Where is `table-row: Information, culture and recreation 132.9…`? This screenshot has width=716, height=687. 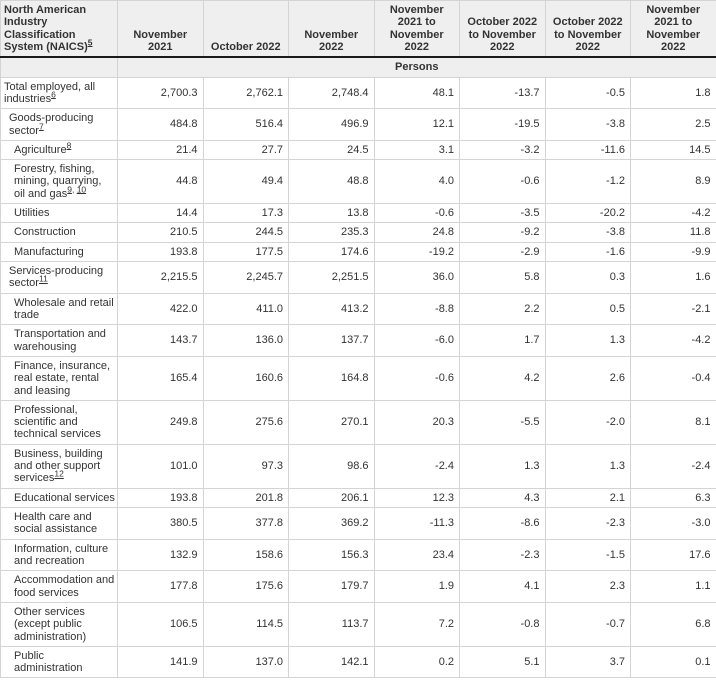 table-row: Information, culture and recreation 132.9… is located at coordinates (358, 555).